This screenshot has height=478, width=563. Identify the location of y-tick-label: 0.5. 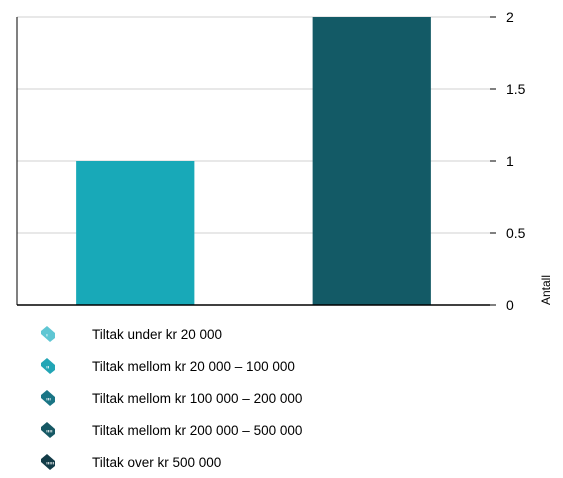
(516, 233).